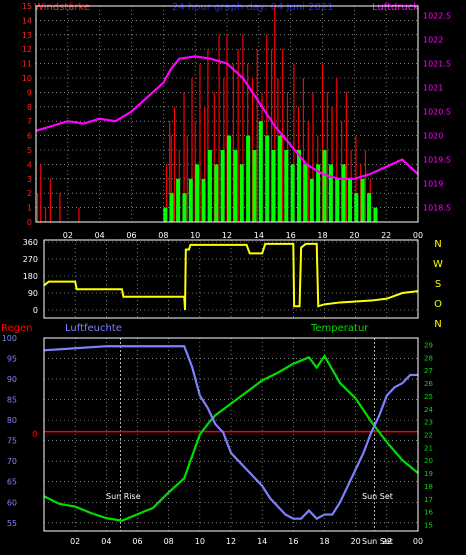 This screenshot has width=466, height=555. What do you see at coordinates (30, 242) in the screenshot?
I see `direction-tick-label: 360` at bounding box center [30, 242].